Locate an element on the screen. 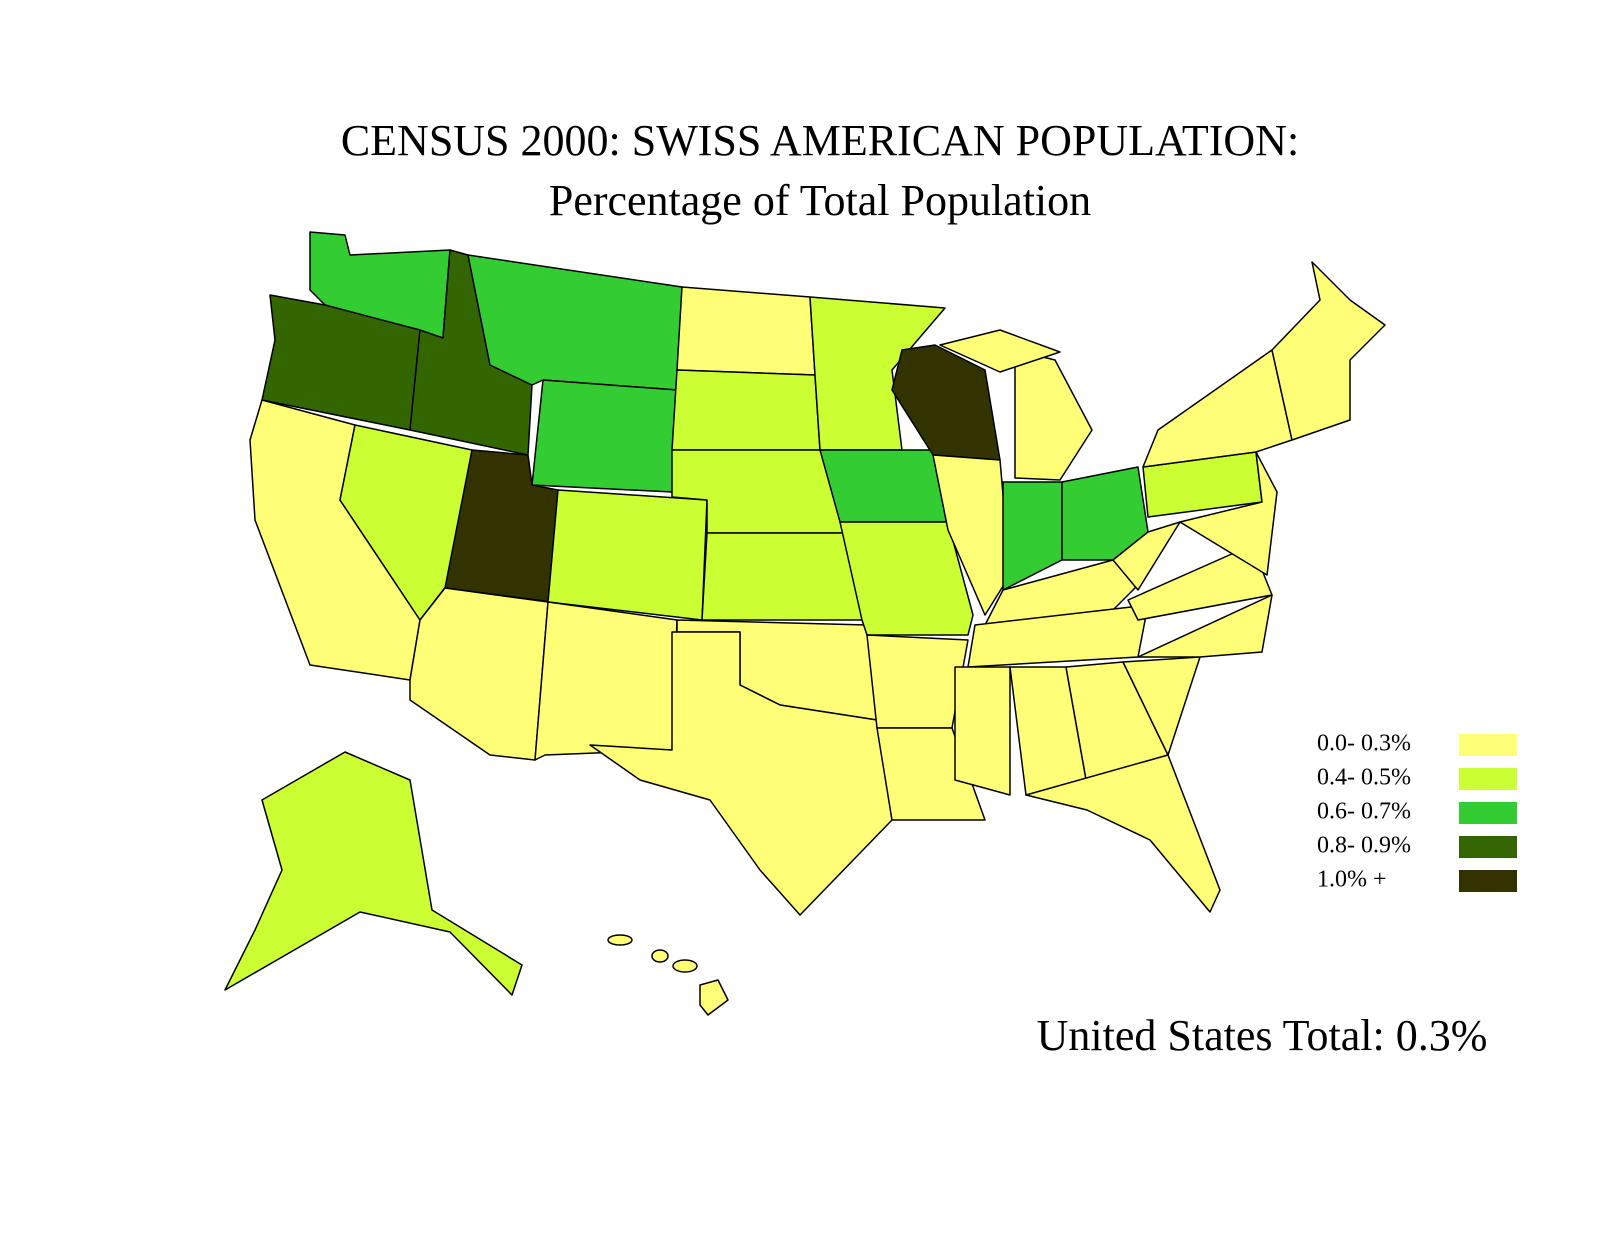  legend-label: 0.6- 0.7% is located at coordinates (1364, 812).